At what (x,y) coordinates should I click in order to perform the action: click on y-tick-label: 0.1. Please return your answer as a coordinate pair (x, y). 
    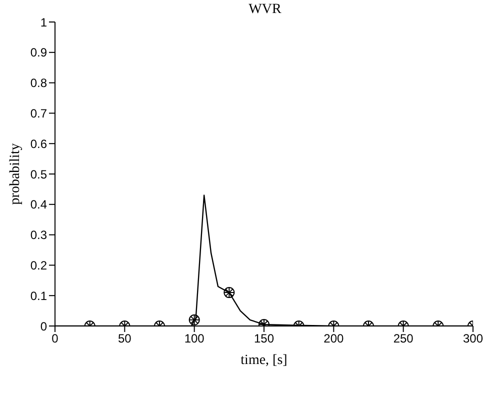
    Looking at the image, I should click on (39, 295).